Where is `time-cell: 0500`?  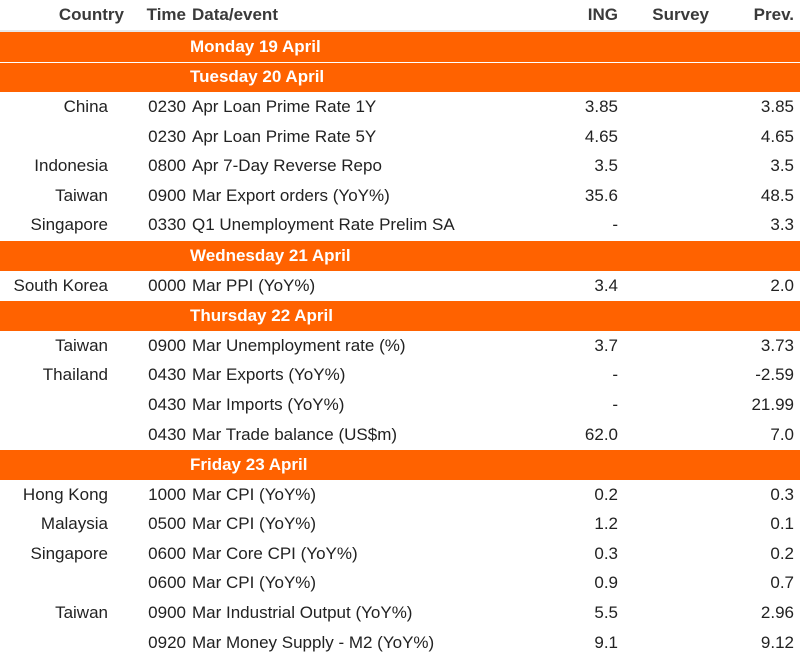
time-cell: 0500 is located at coordinates (167, 524).